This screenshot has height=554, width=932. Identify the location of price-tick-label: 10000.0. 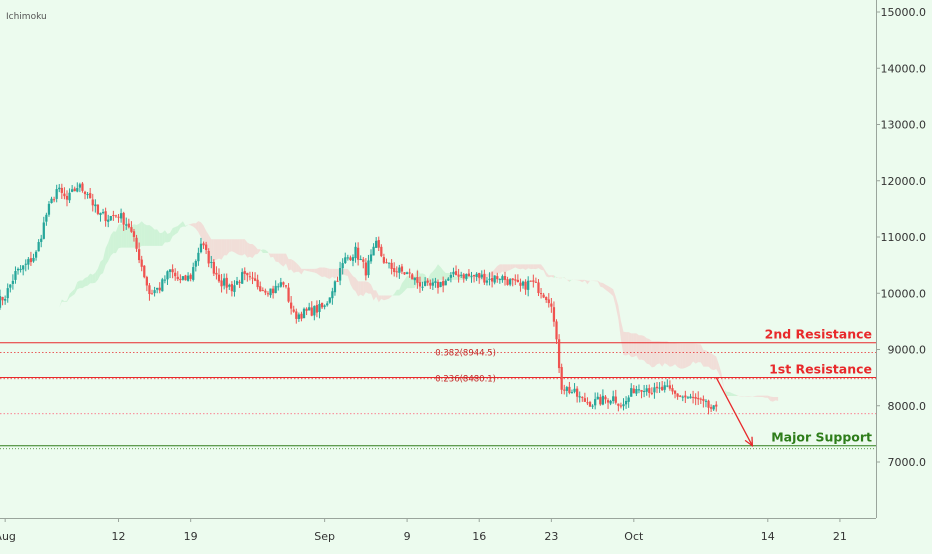
(904, 293).